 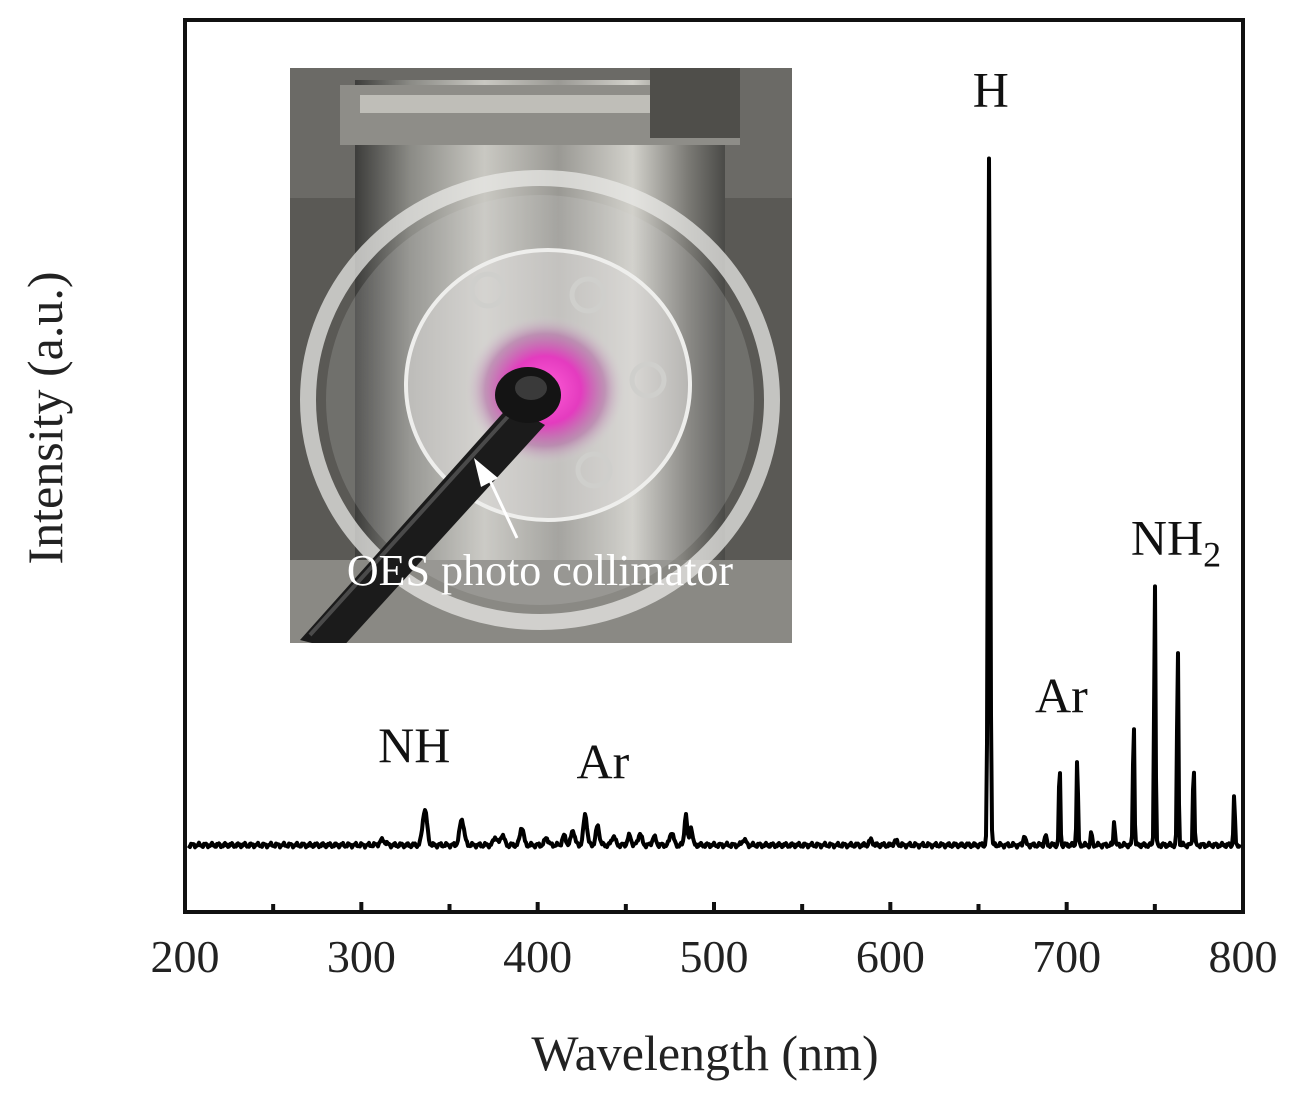 I want to click on x-axis-title: Wavelength (nm), so click(x=704, y=1053).